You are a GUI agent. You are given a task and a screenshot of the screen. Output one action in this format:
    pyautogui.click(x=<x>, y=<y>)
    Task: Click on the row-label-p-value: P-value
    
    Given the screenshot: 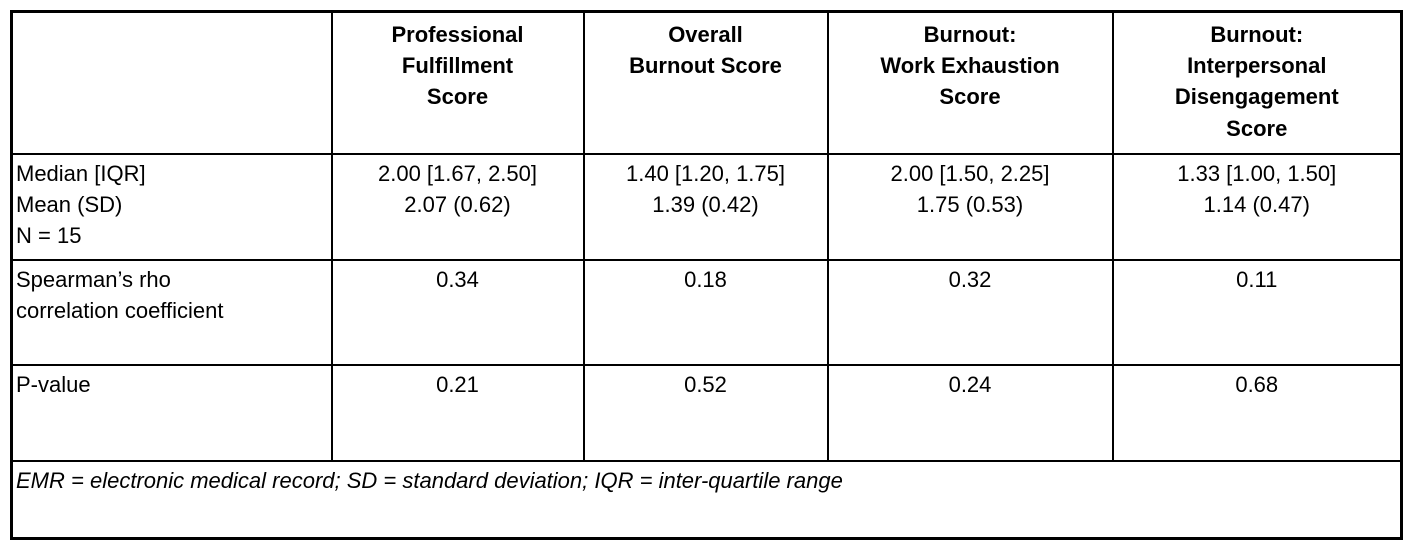 What is the action you would take?
    pyautogui.click(x=171, y=412)
    